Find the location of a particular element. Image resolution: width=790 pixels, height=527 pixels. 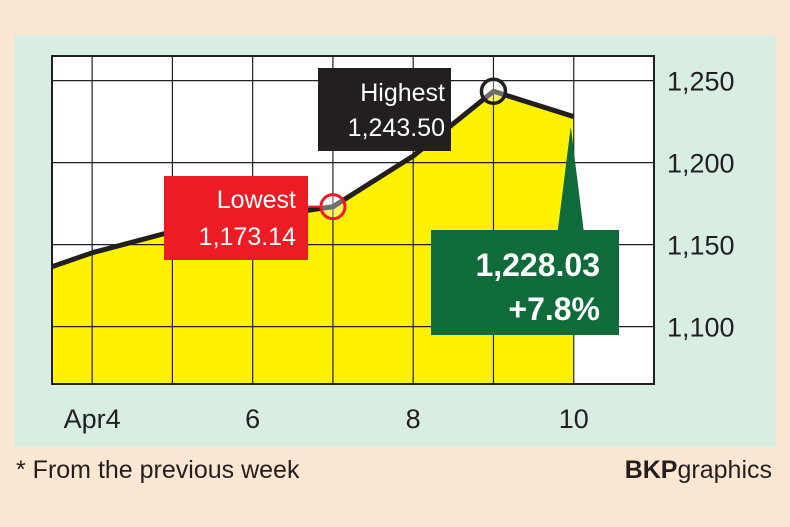

x-axis: Apr4 6 8 10 is located at coordinates (326, 419).